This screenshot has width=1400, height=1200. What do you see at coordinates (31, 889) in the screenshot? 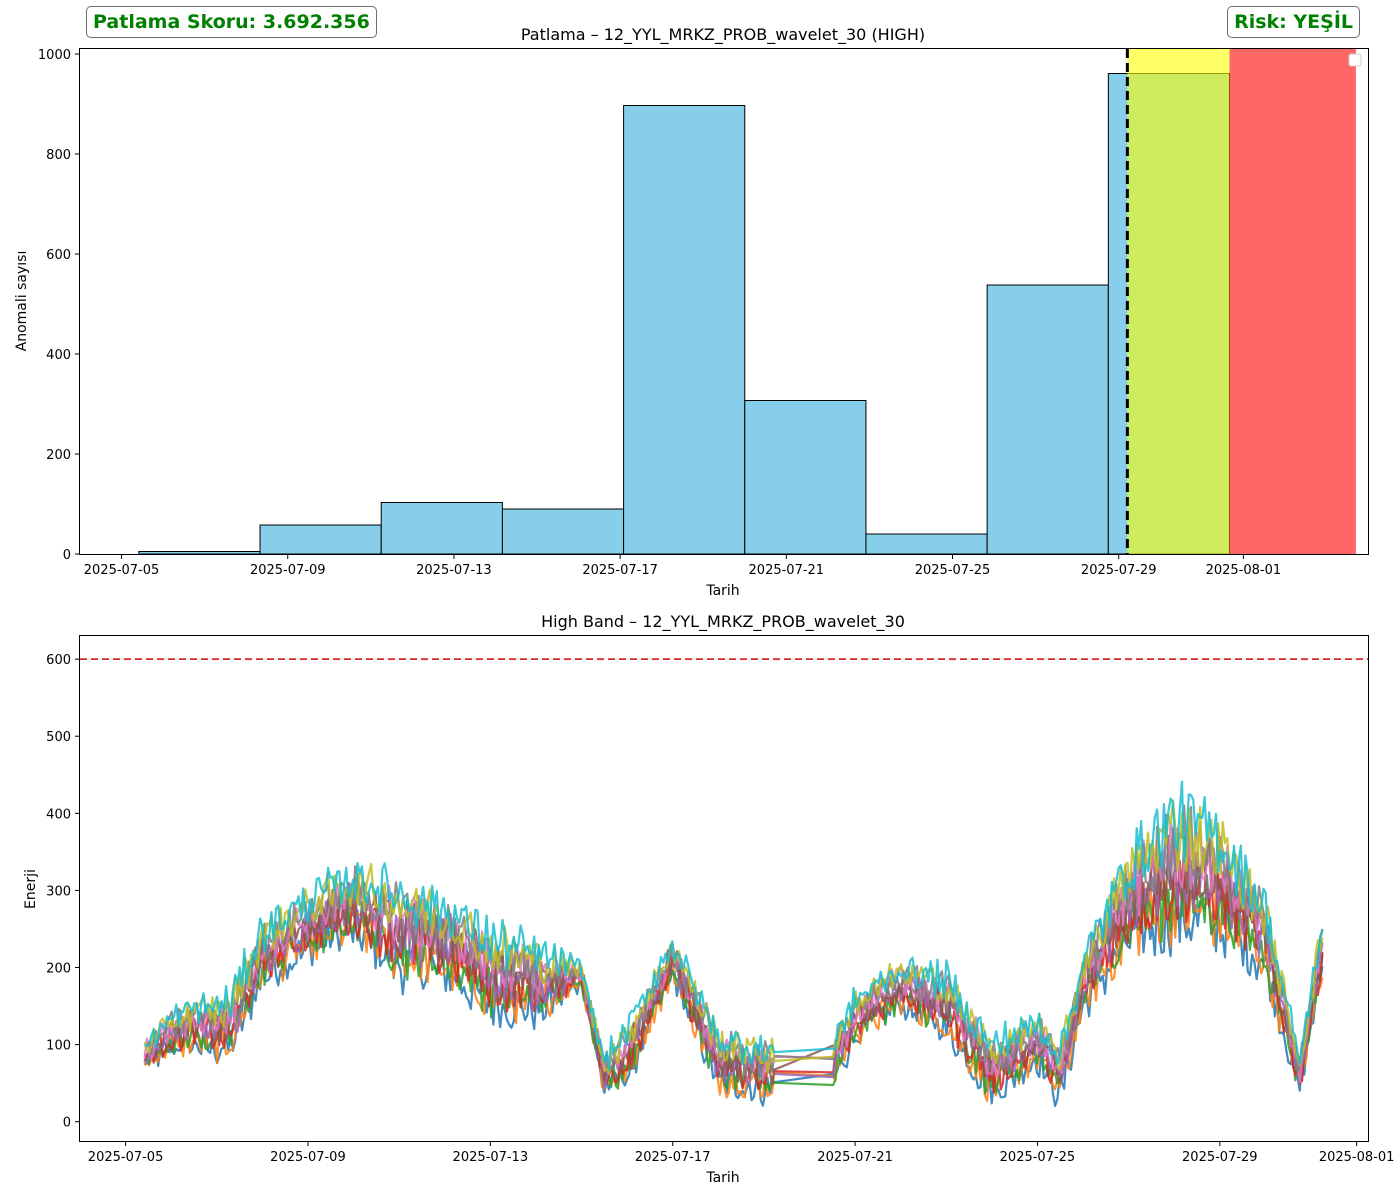
I see `chart-bottom-ylabel: Enerji` at bounding box center [31, 889].